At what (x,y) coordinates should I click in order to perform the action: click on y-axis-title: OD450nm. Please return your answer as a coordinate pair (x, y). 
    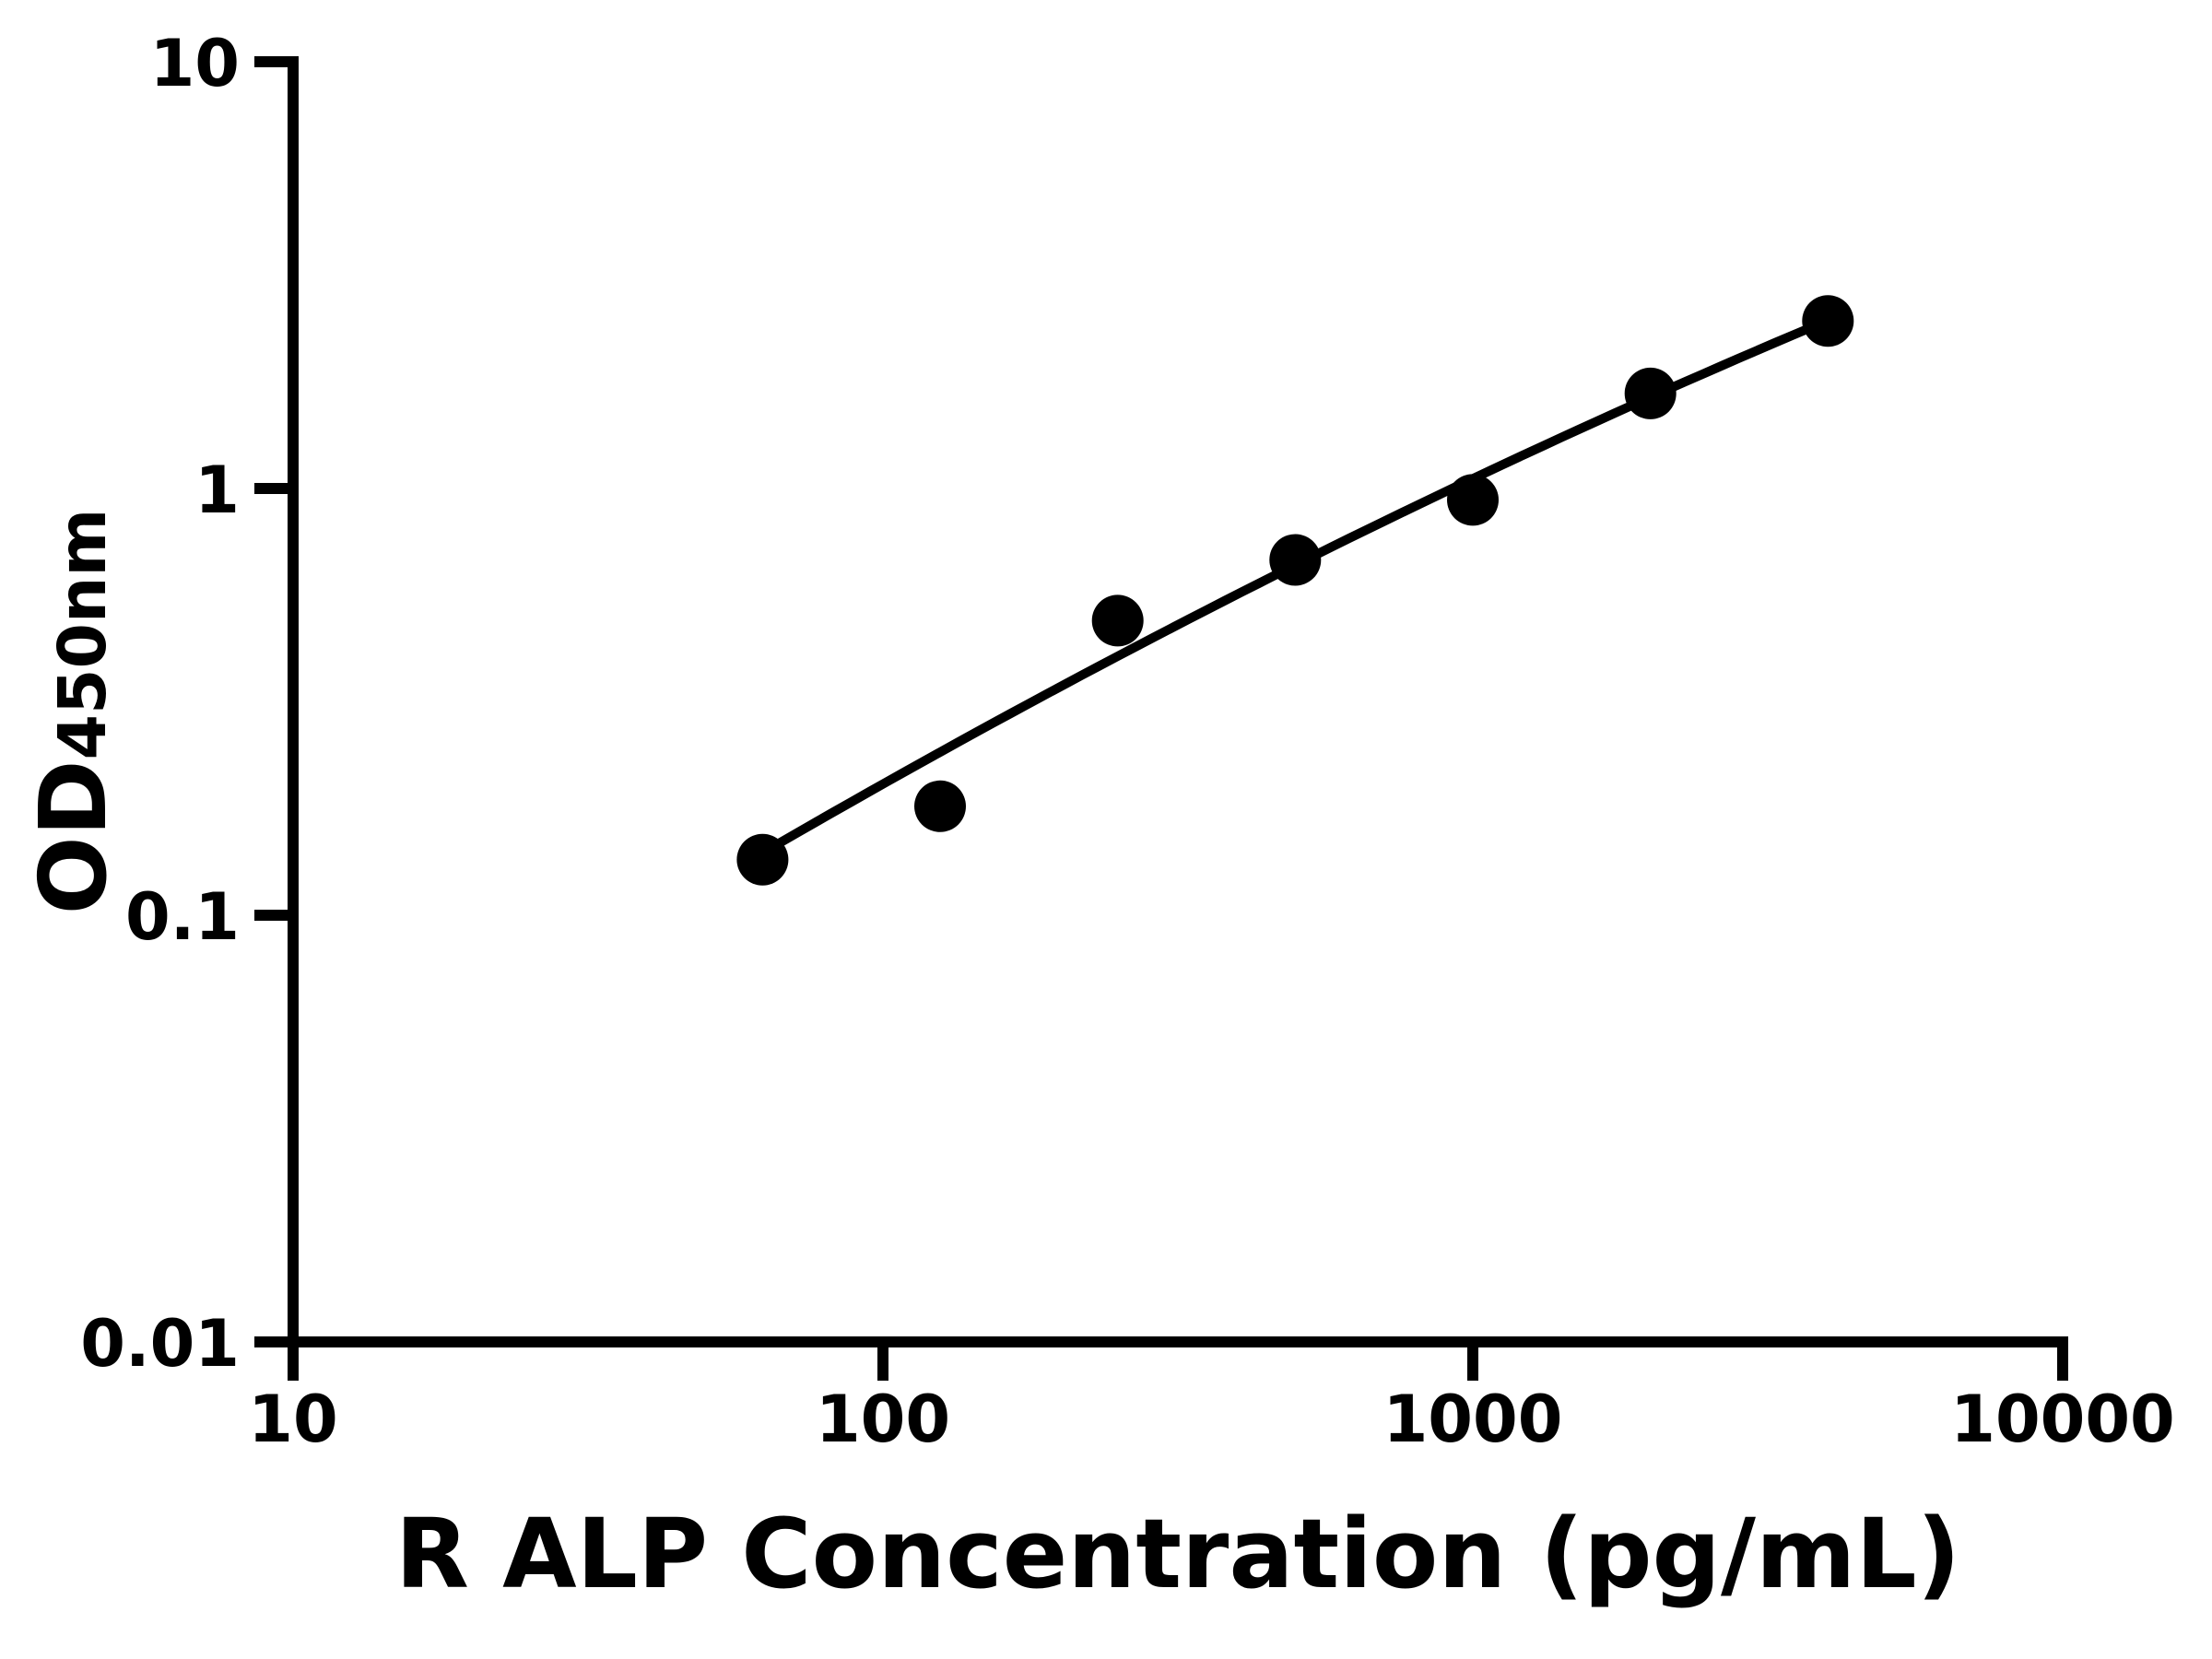
    Looking at the image, I should click on (73, 711).